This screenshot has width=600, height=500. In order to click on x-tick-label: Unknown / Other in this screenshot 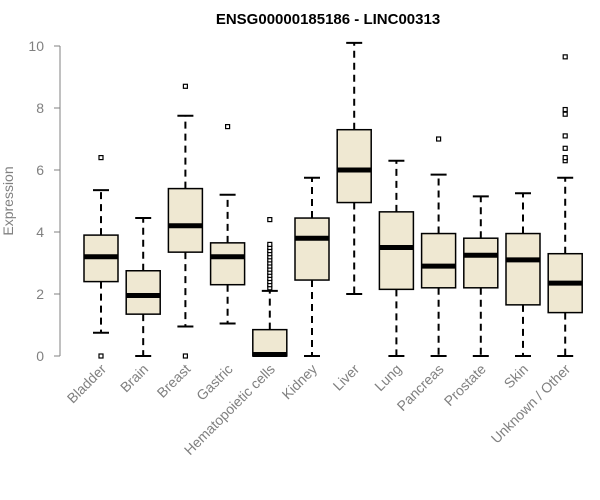, I will do `click(531, 404)`.